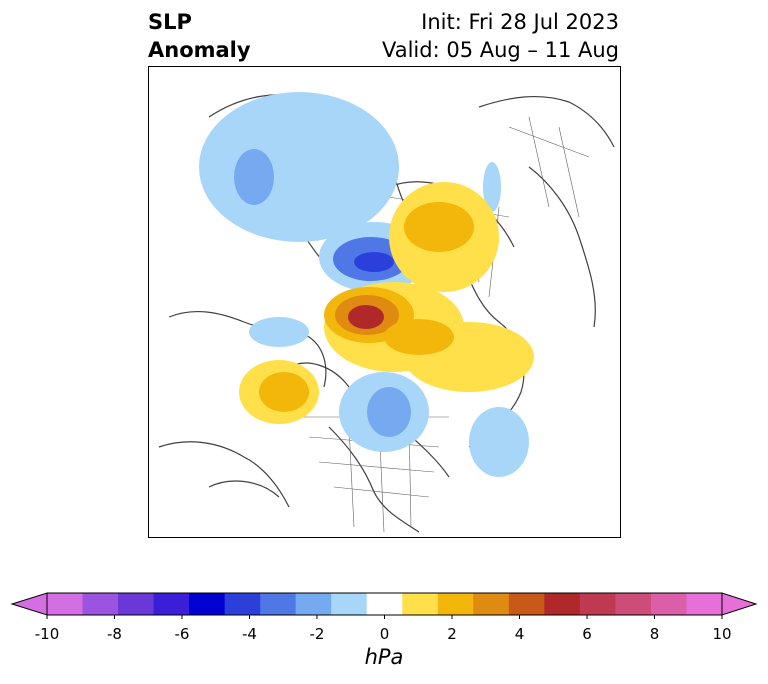 The image size is (768, 684). I want to click on colorbar-ticks: -10 -8 -6 -4 -2 0 2 4 6 8 10, so click(383, 629).